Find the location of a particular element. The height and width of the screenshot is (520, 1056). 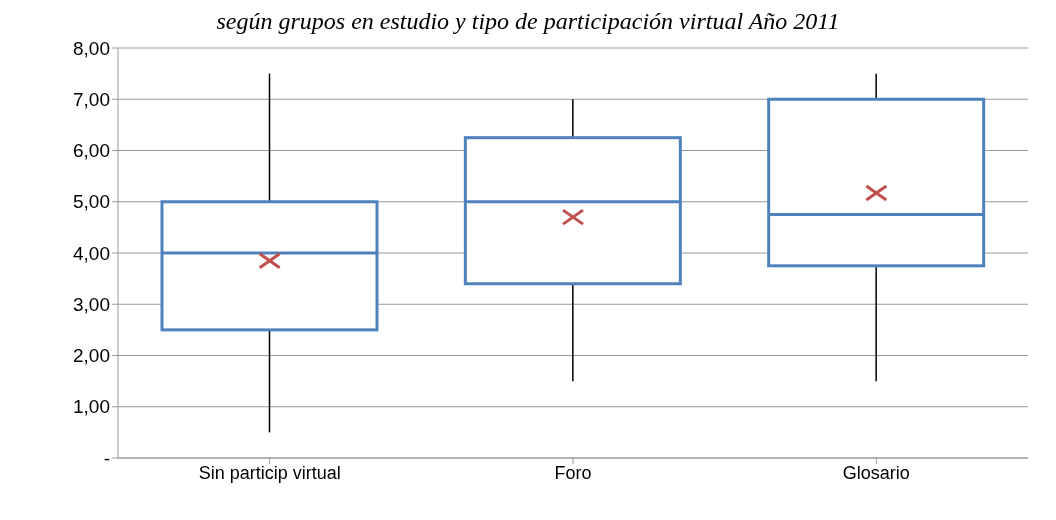

y-tick-label: 6,00 is located at coordinates (91, 151).